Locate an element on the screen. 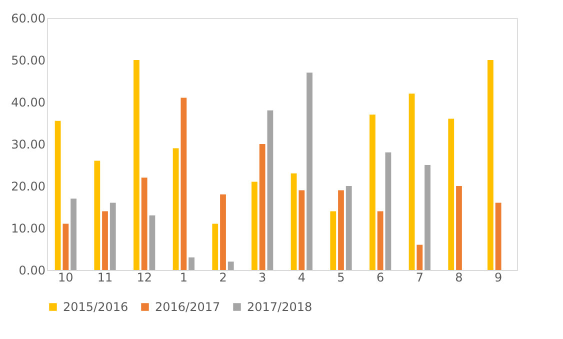 This screenshot has height=339, width=563. legend-label: 2015/2016 is located at coordinates (95, 307).